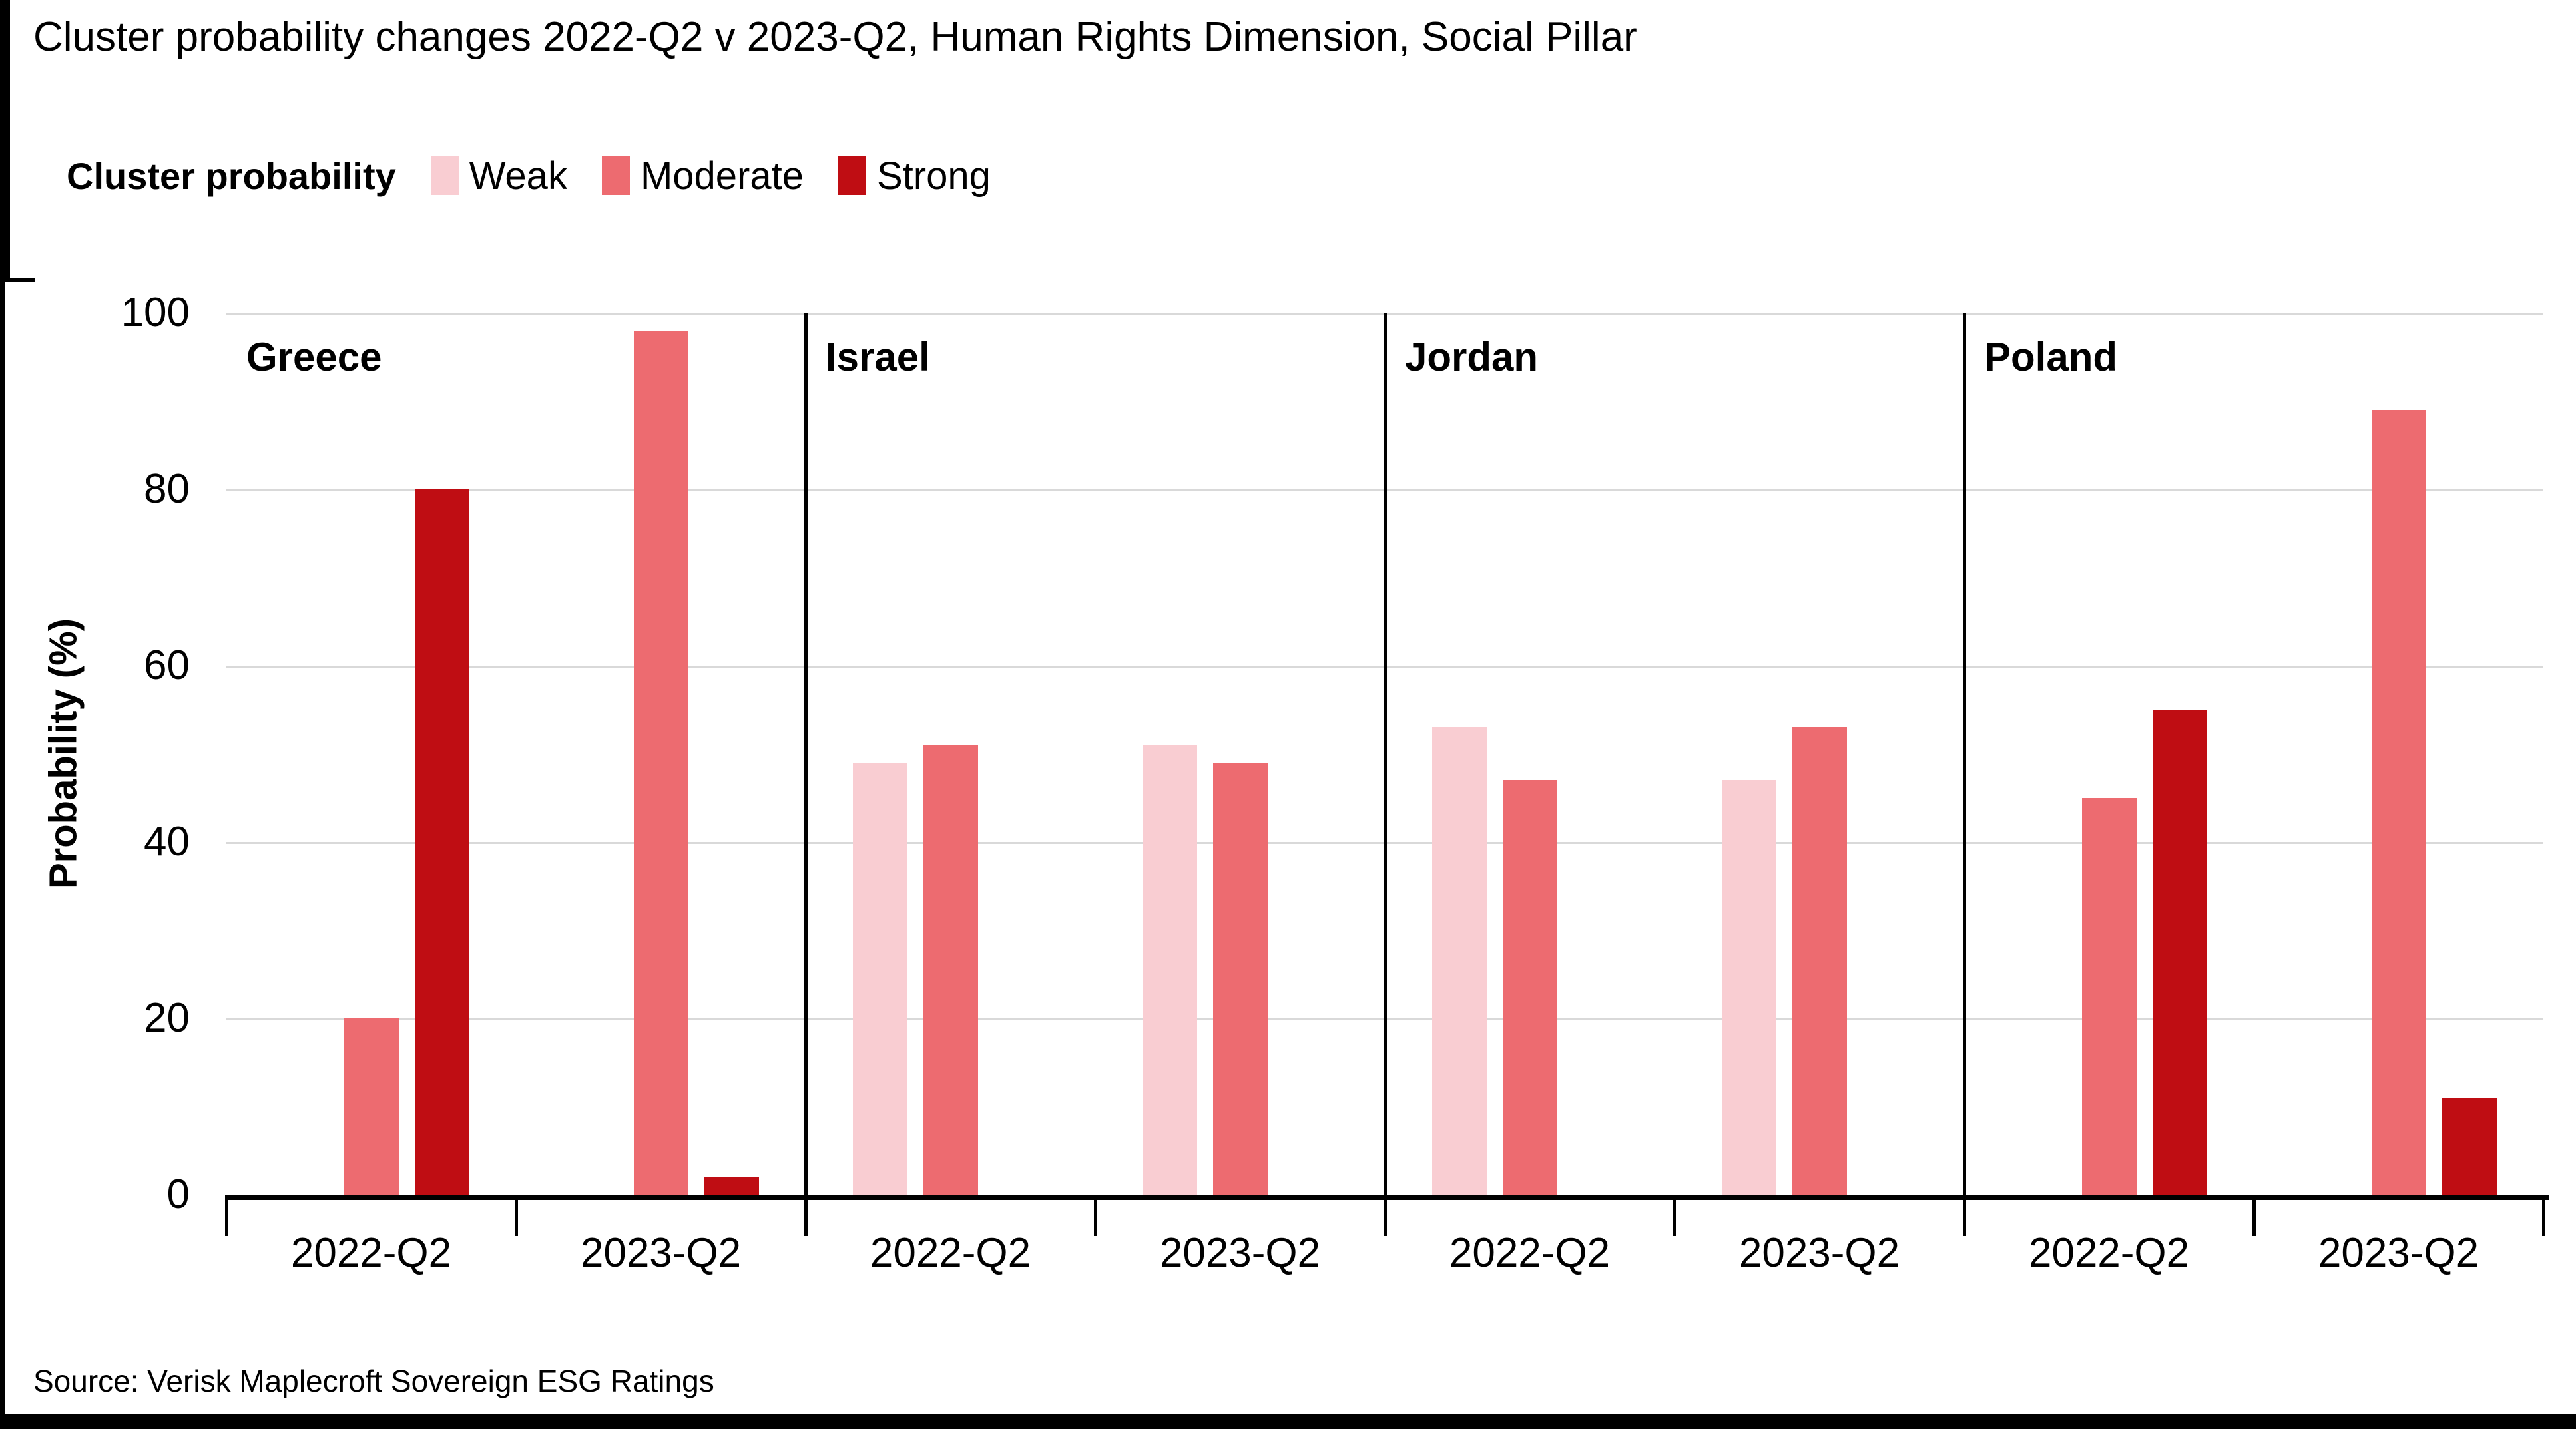 The width and height of the screenshot is (2576, 1429). Describe the element at coordinates (722, 176) in the screenshot. I see `legend-label: Moderate` at that location.